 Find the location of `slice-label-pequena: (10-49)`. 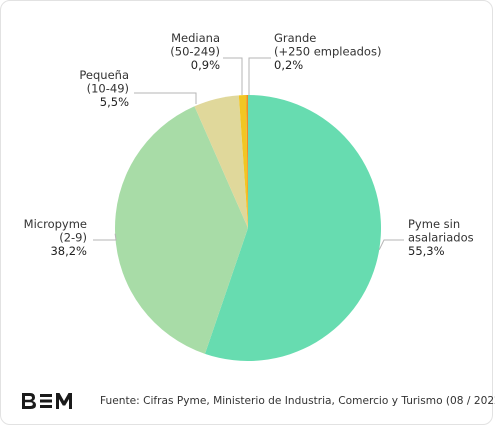

slice-label-pequena: (10-49) is located at coordinates (108, 89).